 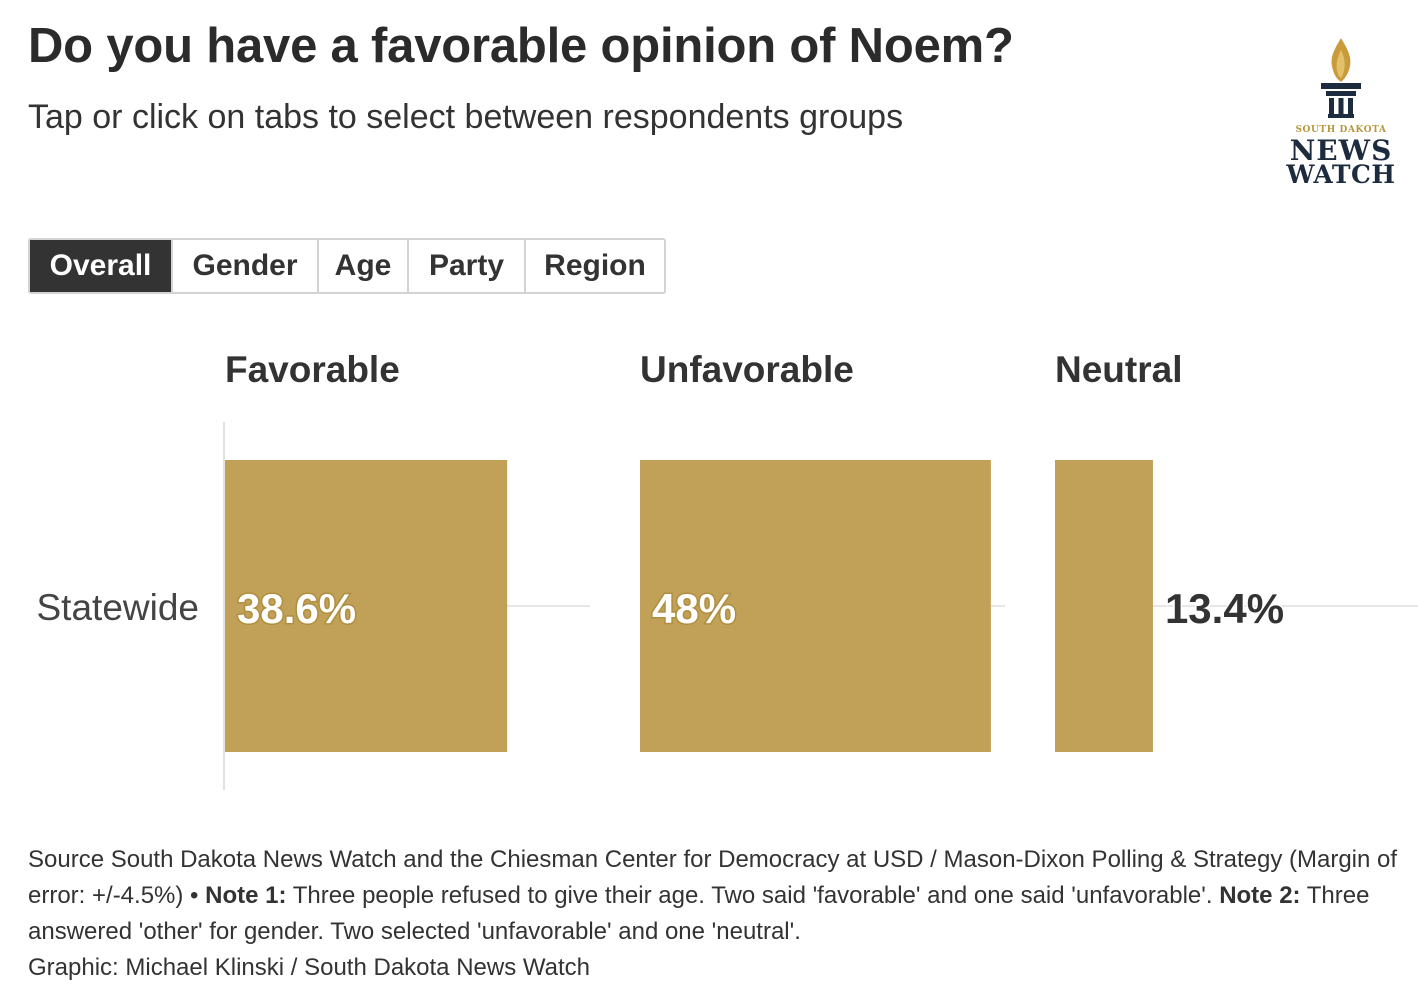 I want to click on respondent-group-tabs: Overall Gender Age Party Region, so click(x=347, y=266).